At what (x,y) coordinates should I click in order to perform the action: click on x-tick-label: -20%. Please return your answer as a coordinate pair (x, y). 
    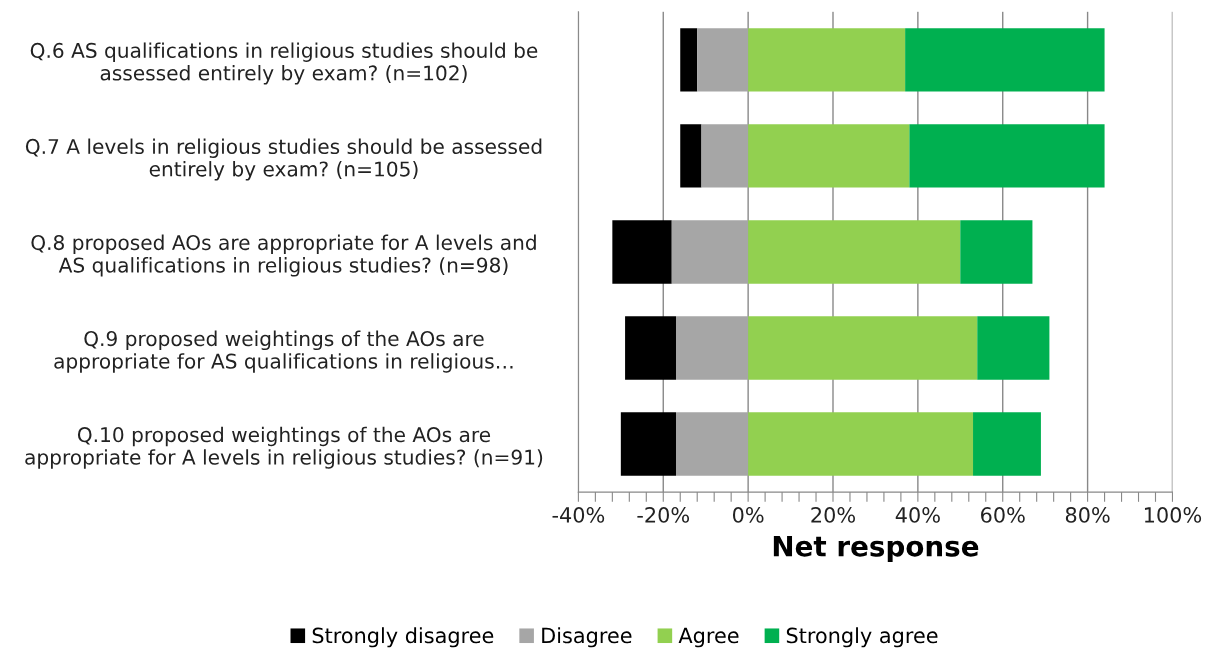
    Looking at the image, I should click on (663, 515).